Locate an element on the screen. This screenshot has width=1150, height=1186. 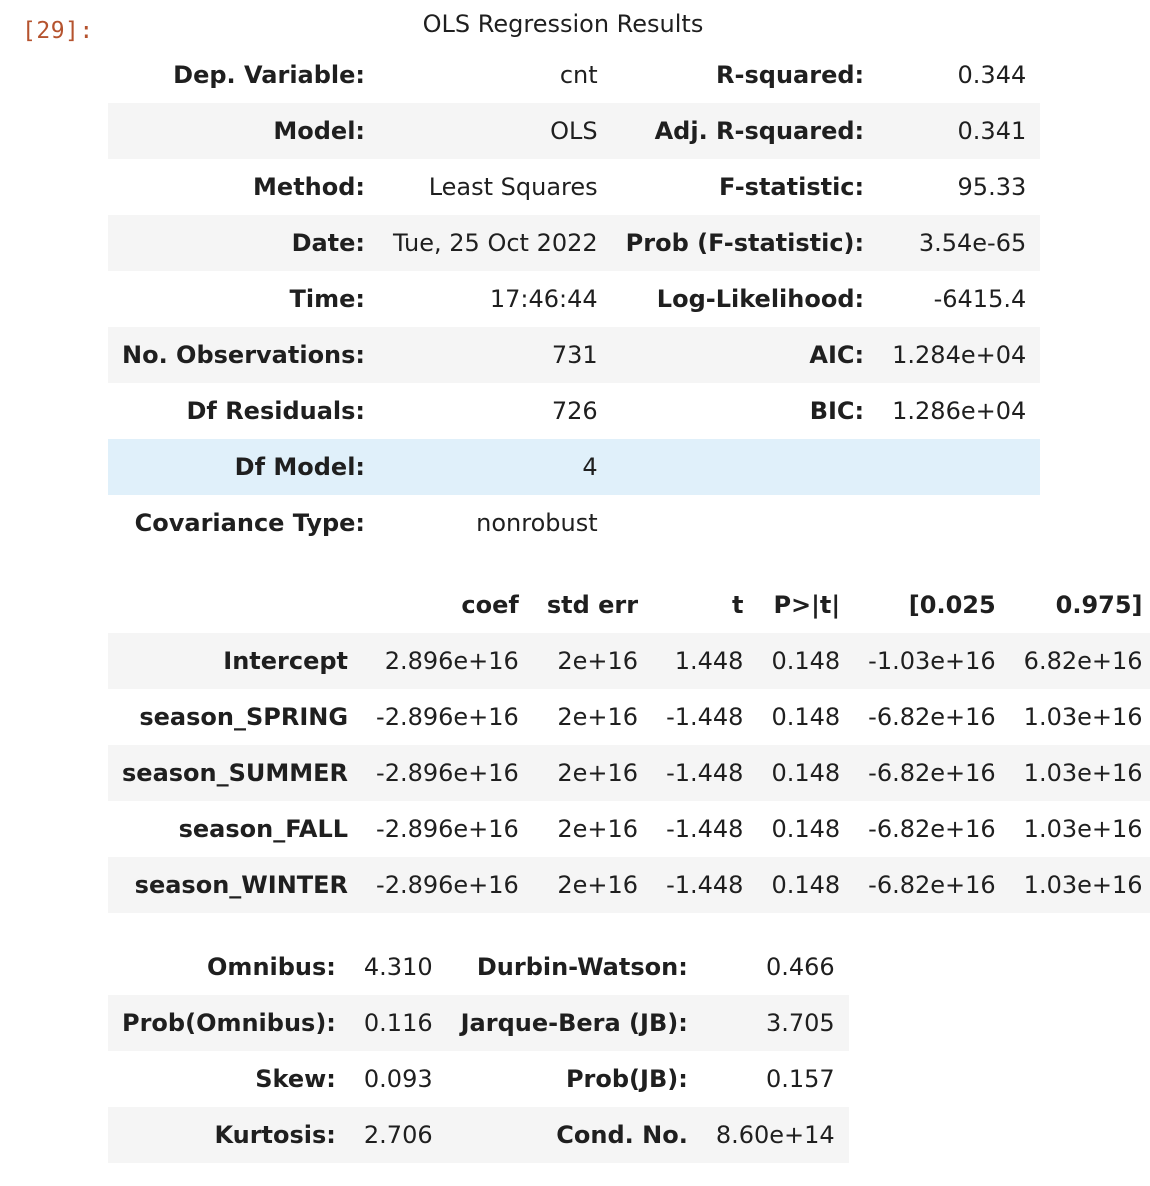
coef-variable-name: season_FALL is located at coordinates (263, 829).